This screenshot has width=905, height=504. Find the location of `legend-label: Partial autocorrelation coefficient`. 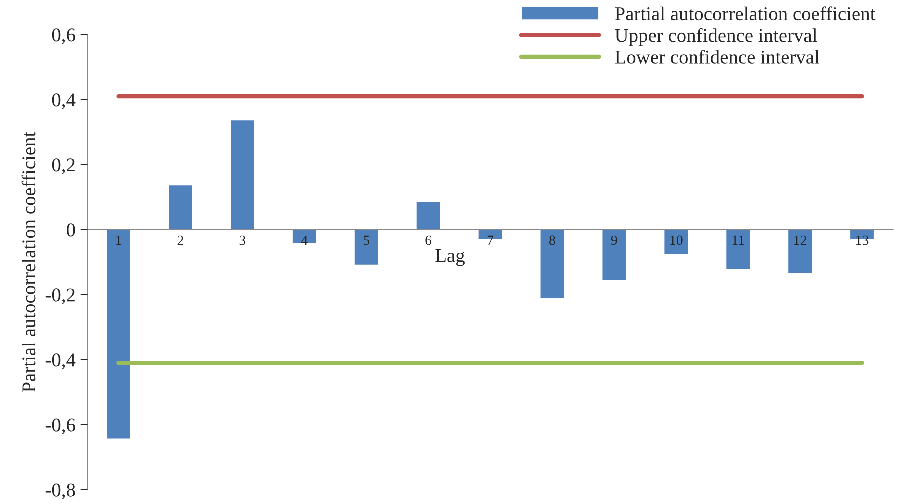

legend-label: Partial autocorrelation coefficient is located at coordinates (745, 13).